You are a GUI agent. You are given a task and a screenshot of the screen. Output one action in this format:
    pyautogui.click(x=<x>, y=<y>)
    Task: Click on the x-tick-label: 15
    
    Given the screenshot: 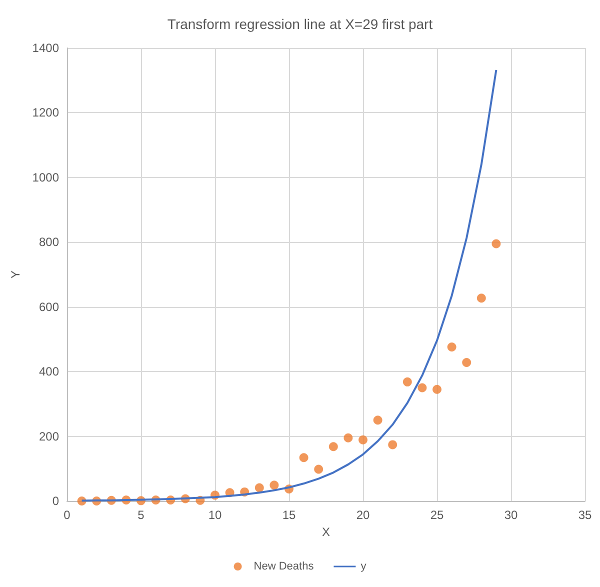 What is the action you would take?
    pyautogui.click(x=289, y=515)
    